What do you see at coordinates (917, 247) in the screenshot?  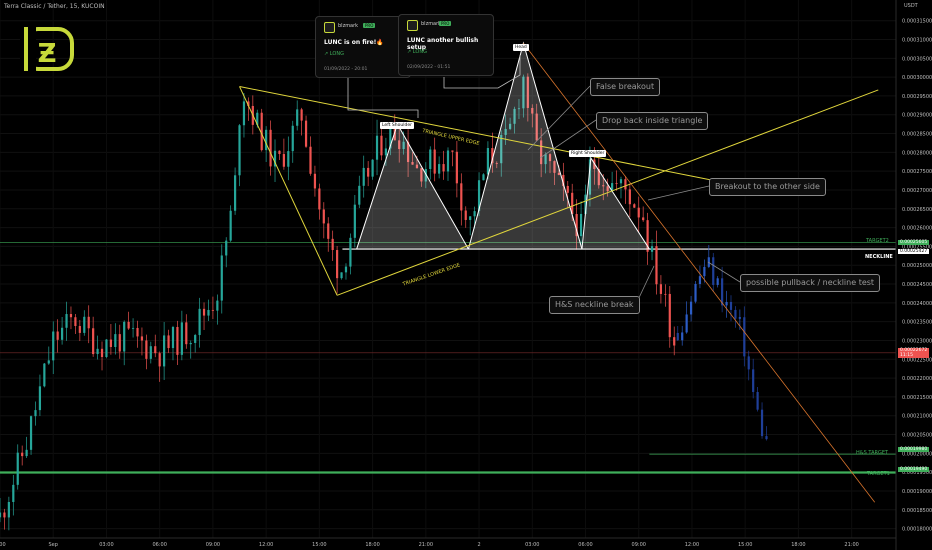 I see `y-tick-label: 0.00025500` at bounding box center [917, 247].